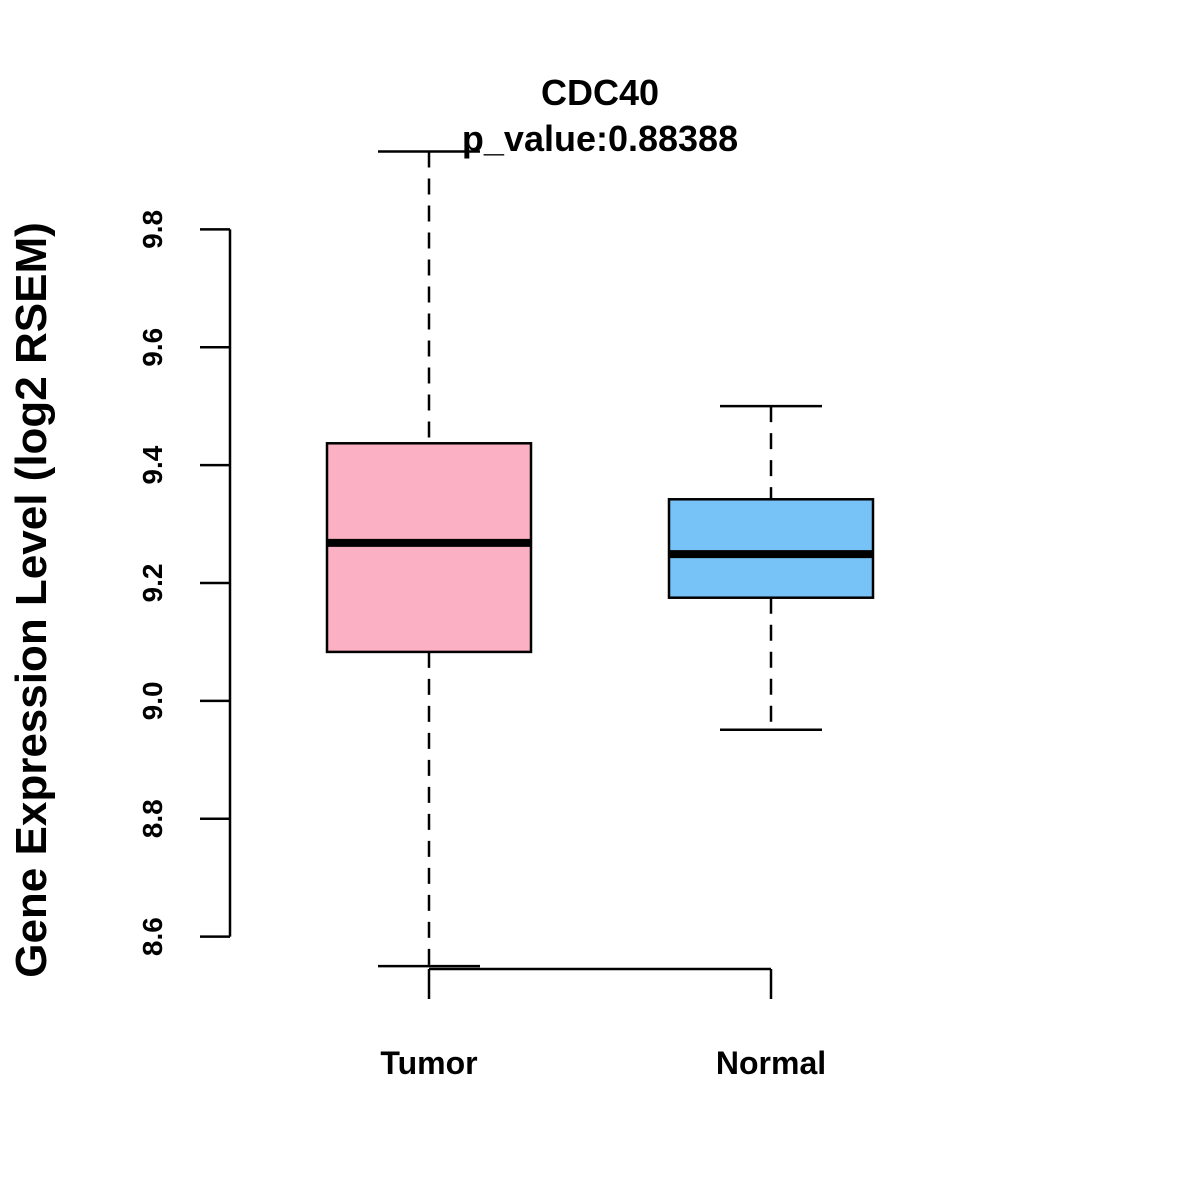 This screenshot has height=1200, width=1200. What do you see at coordinates (152, 700) in the screenshot?
I see `y-tick-label: 9.0` at bounding box center [152, 700].